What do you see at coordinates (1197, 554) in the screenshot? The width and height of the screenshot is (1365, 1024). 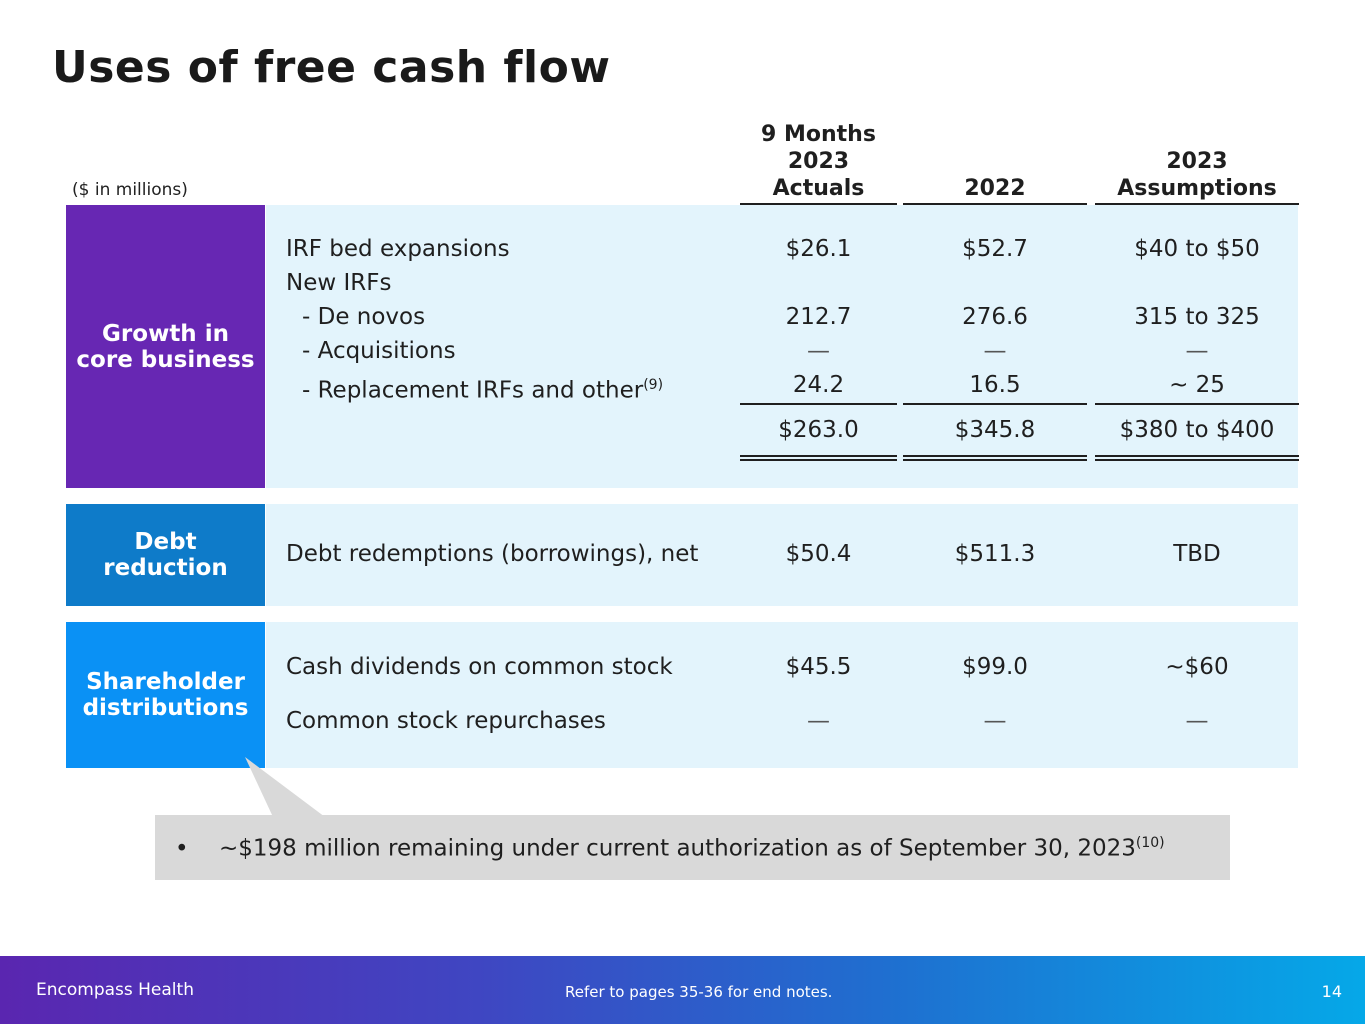 I see `cell-2023-assumption: TBD` at bounding box center [1197, 554].